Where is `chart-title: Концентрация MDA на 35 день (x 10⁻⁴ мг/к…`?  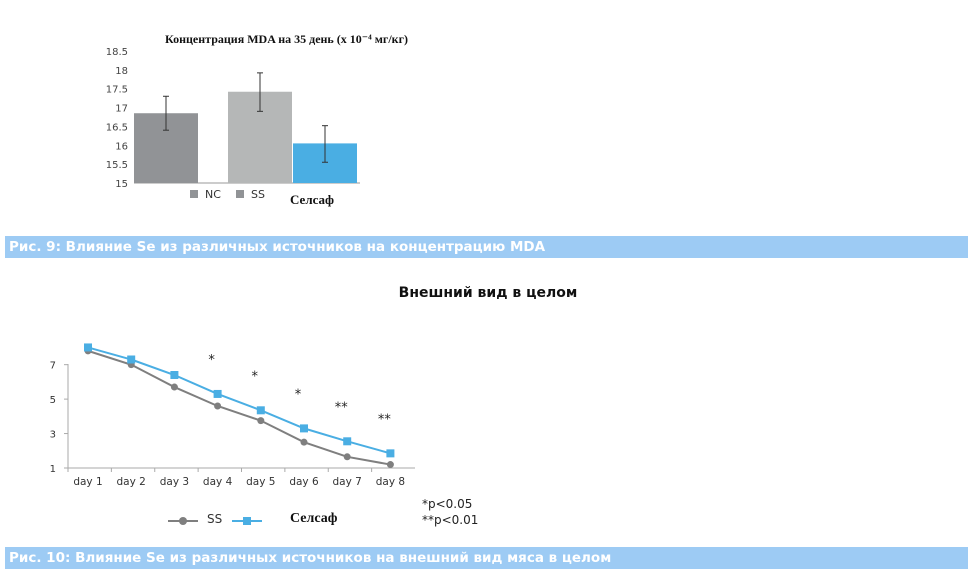
chart-title: Концентрация MDA на 35 день (x 10⁻⁴ мг/к… is located at coordinates (287, 39).